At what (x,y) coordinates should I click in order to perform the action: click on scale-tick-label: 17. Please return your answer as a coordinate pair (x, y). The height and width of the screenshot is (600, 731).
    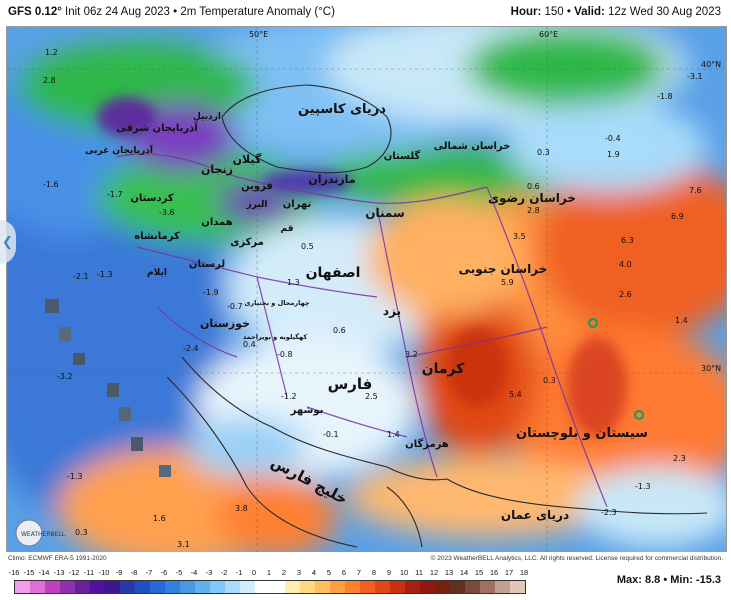
    Looking at the image, I should click on (509, 572).